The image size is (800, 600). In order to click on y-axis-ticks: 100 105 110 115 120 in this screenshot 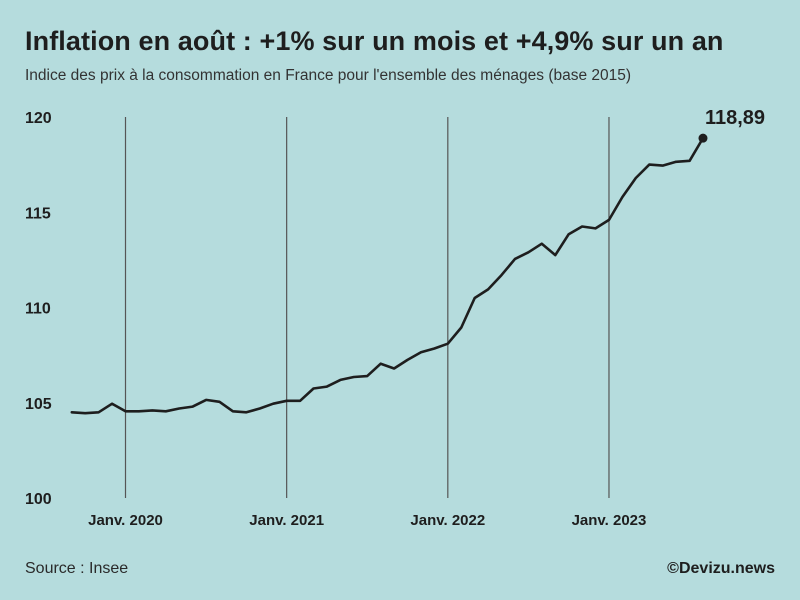, I will do `click(38, 309)`.